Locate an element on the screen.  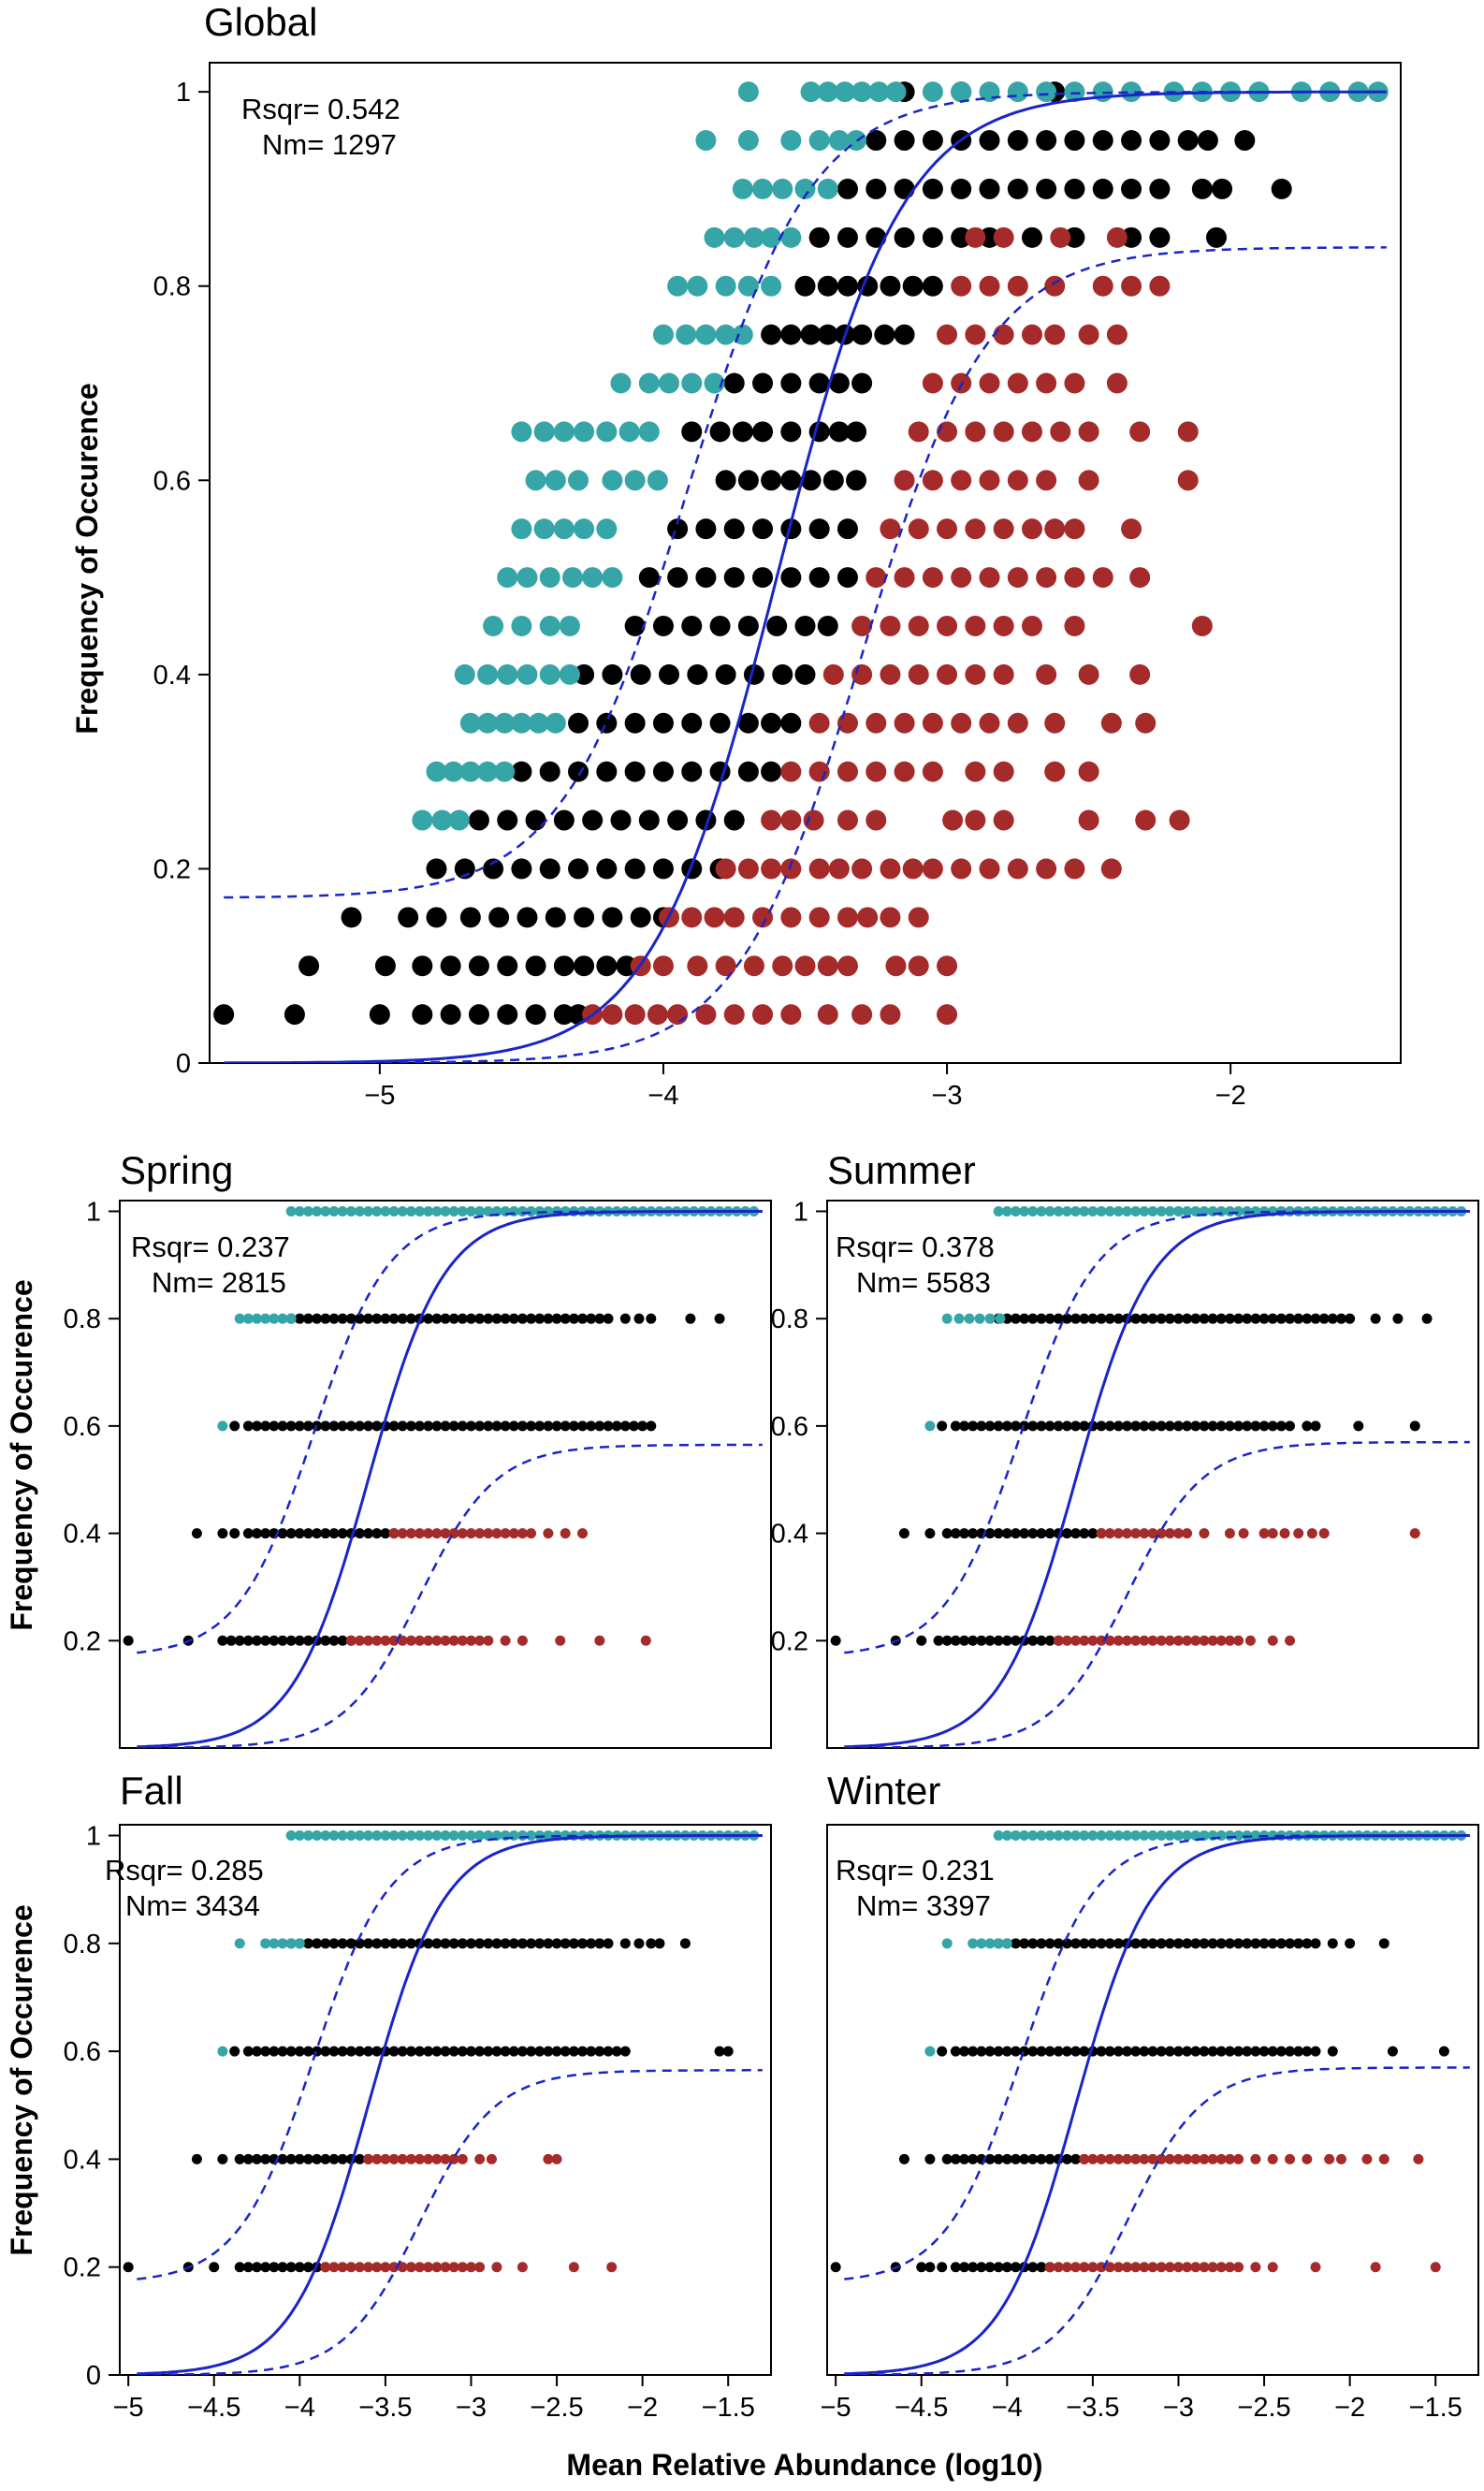
global-x-tick-label: −4 is located at coordinates (662, 1096).